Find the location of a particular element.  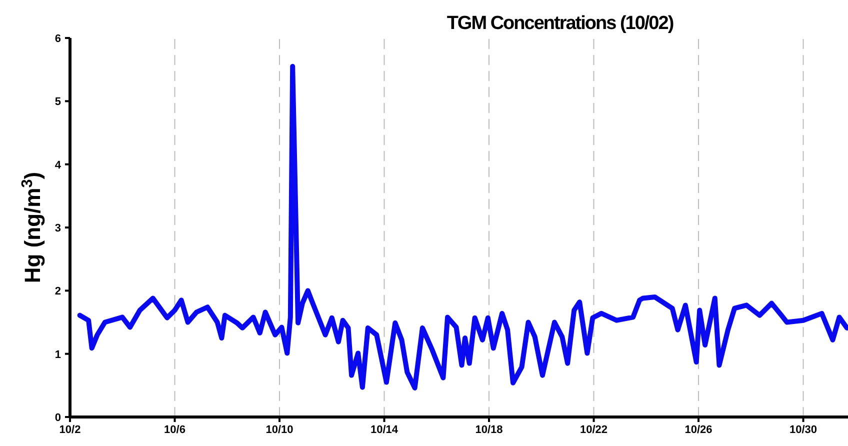

x-tick-label: 10/10 is located at coordinates (280, 430).